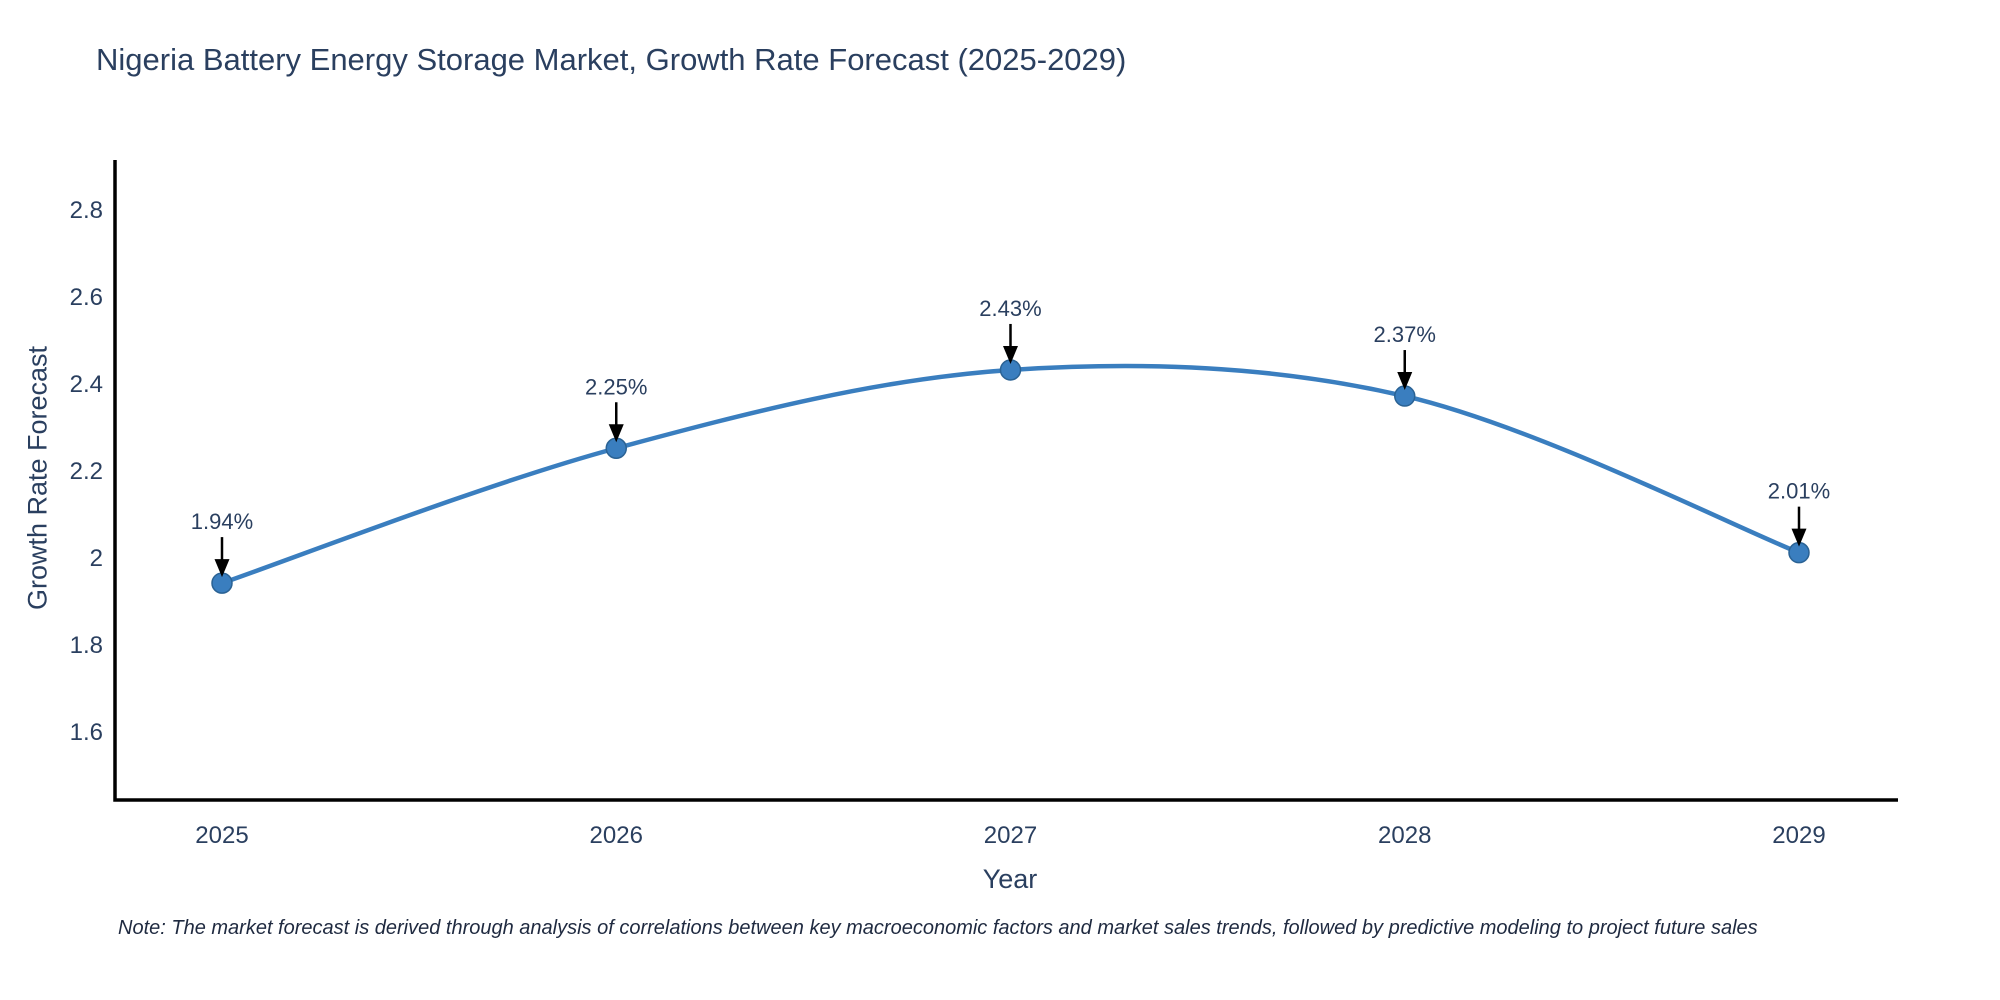  Describe the element at coordinates (616, 386) in the screenshot. I see `point-annotation: 2.25%` at that location.